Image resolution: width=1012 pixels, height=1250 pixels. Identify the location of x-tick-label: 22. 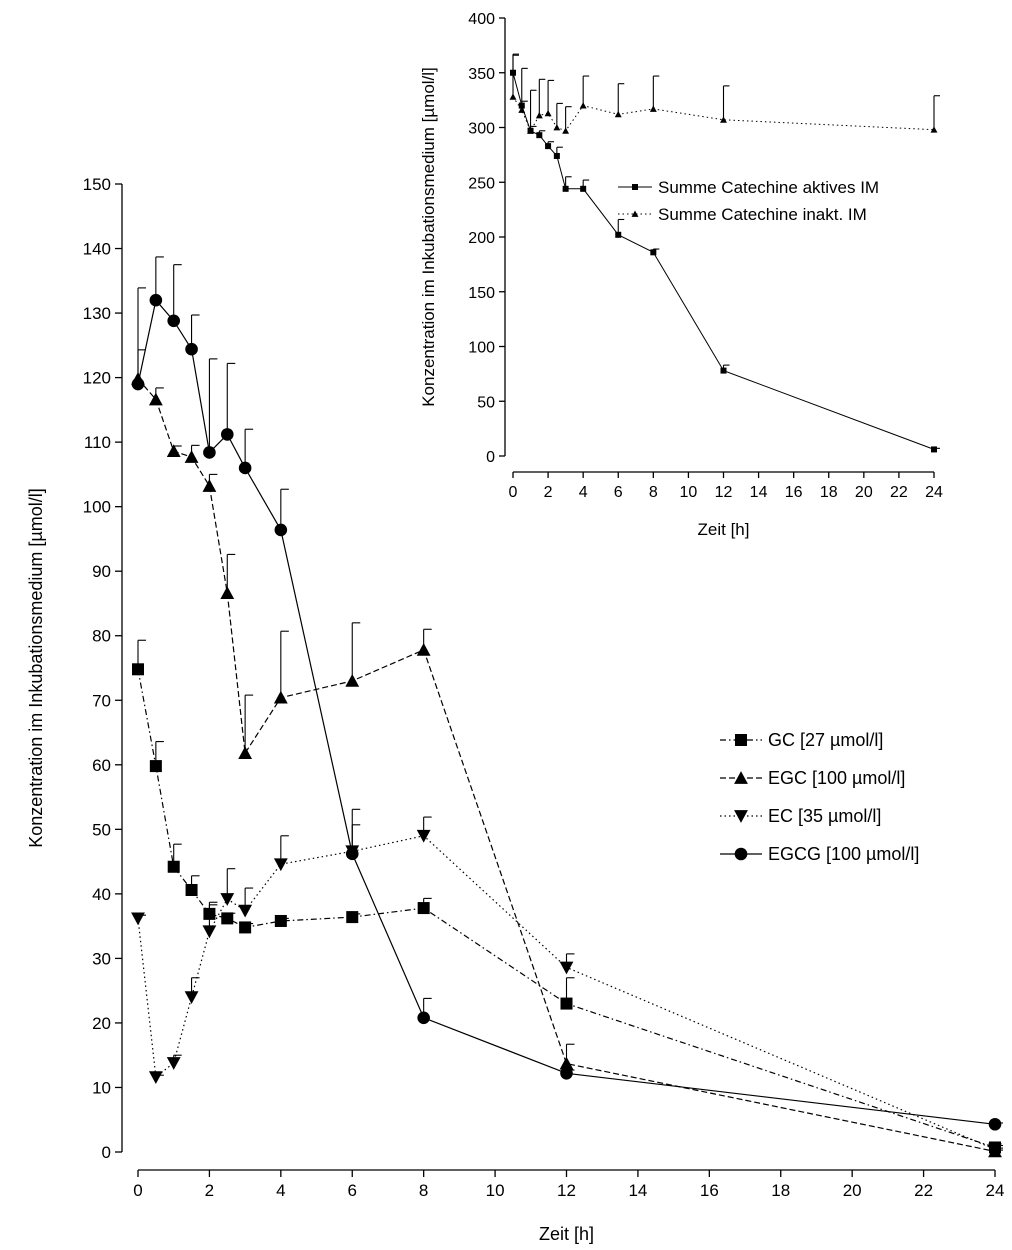
(923, 1190).